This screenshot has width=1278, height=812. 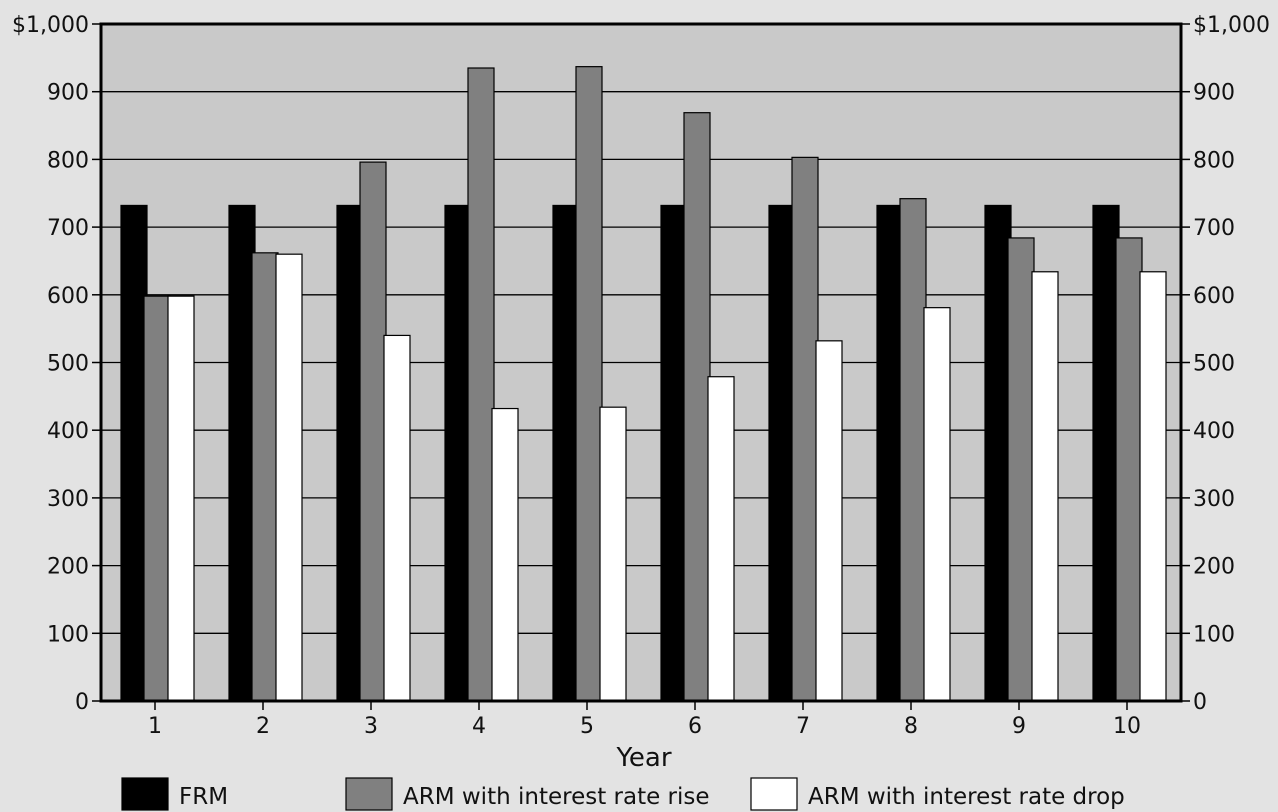 I want to click on y-tick-label-right: 0, so click(x=1200, y=702).